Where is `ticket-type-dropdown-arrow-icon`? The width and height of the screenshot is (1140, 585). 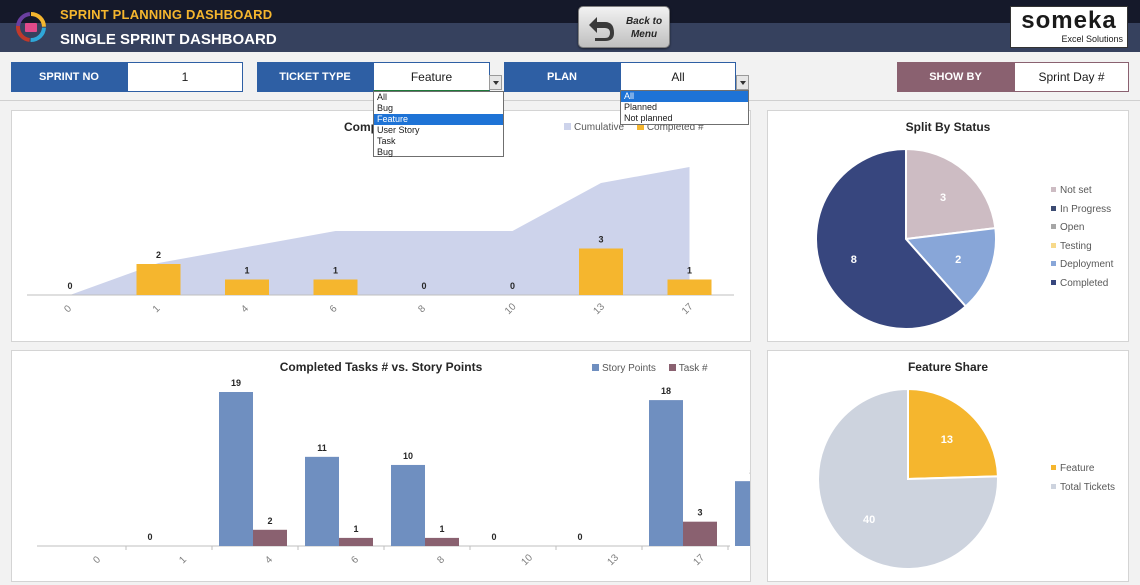
ticket-type-dropdown-arrow-icon is located at coordinates (495, 82).